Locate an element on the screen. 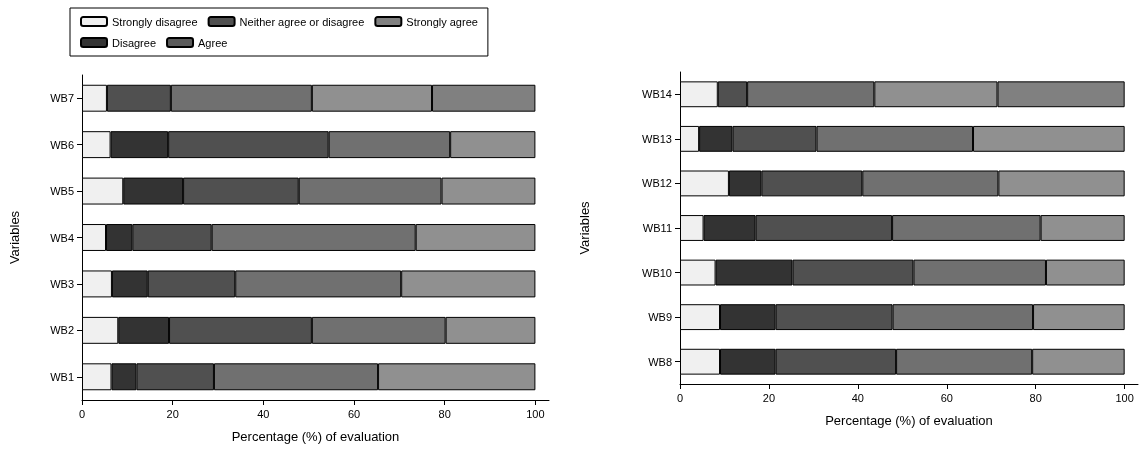  y-tick-label: WB13 is located at coordinates (657, 138).